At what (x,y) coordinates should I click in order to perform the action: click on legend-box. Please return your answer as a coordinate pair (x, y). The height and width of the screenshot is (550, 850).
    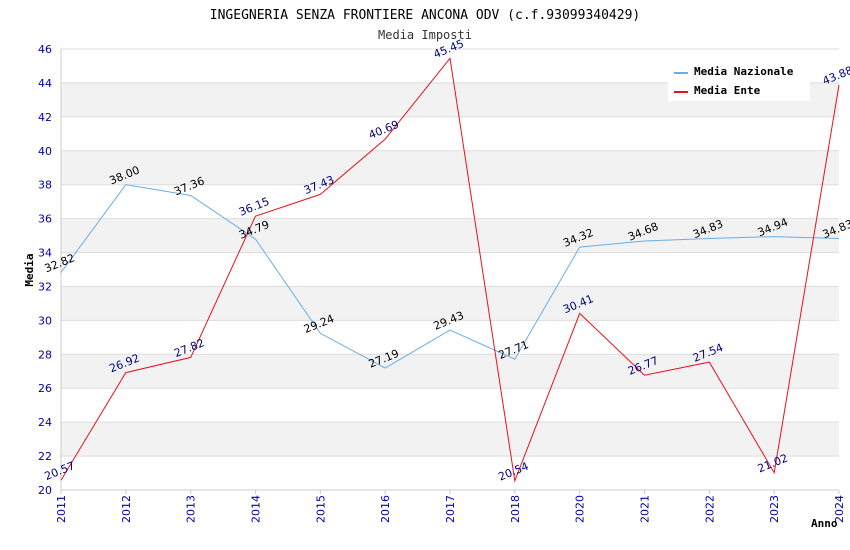
    Looking at the image, I should click on (739, 80).